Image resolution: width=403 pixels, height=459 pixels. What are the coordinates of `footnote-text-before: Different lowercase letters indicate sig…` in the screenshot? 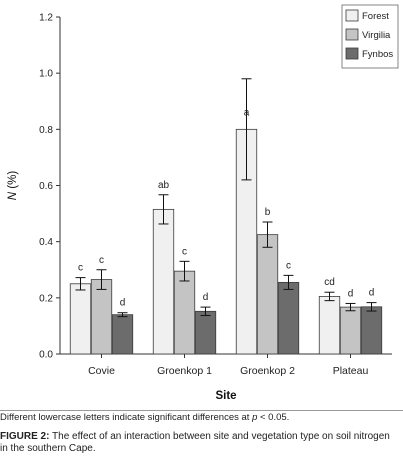 It's located at (126, 417).